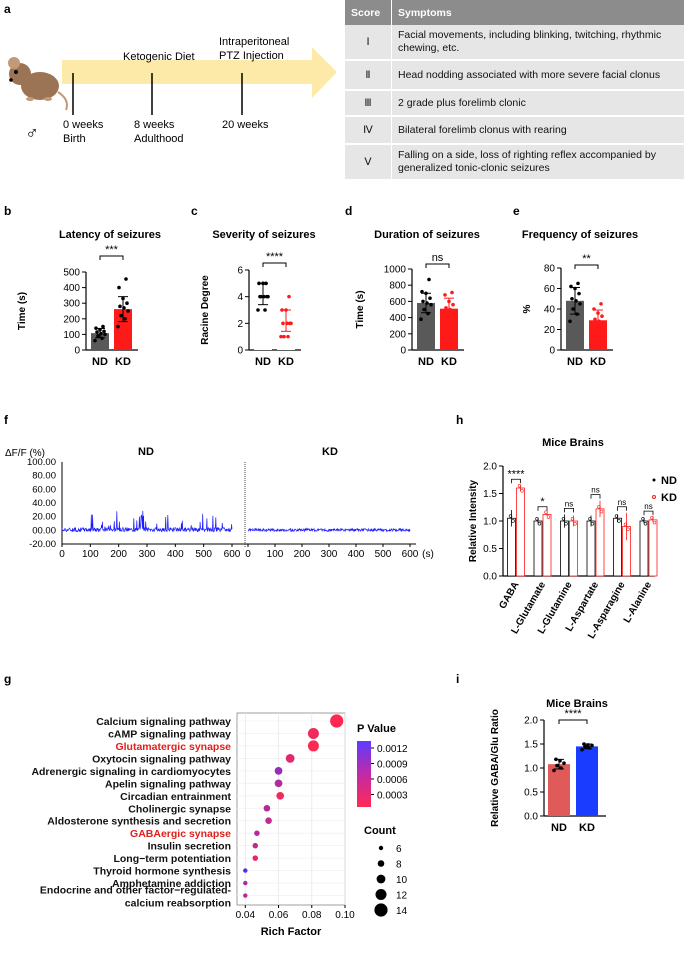 The width and height of the screenshot is (690, 969). I want to click on y-tick-label: 00.00, so click(44, 530).